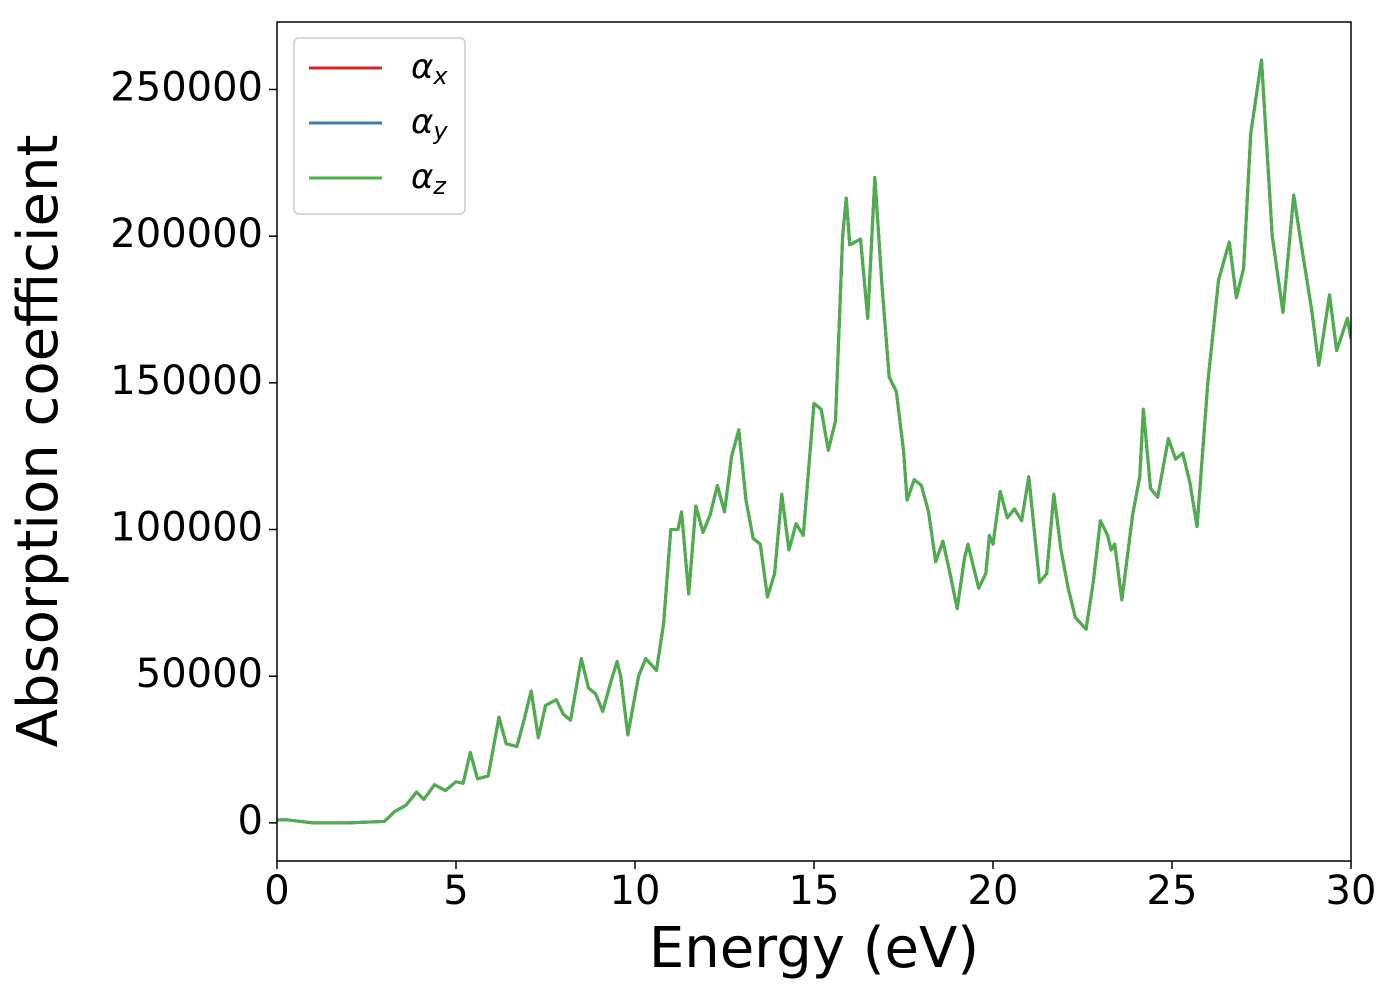  I want to click on x-tick-label: 0, so click(276, 891).